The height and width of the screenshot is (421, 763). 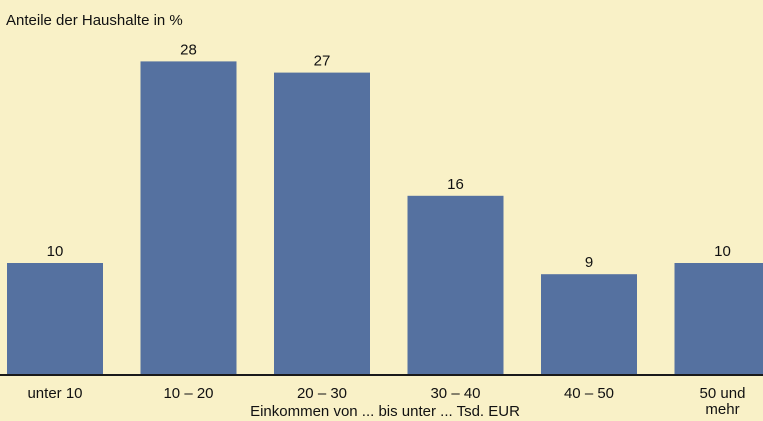 I want to click on value-label-4: 9, so click(x=589, y=262).